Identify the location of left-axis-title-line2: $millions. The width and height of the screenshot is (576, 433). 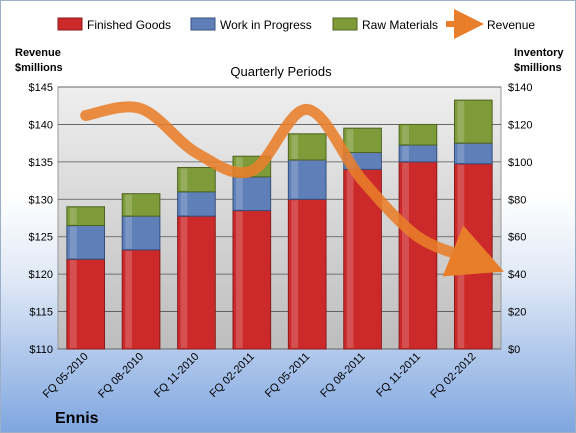
(39, 68).